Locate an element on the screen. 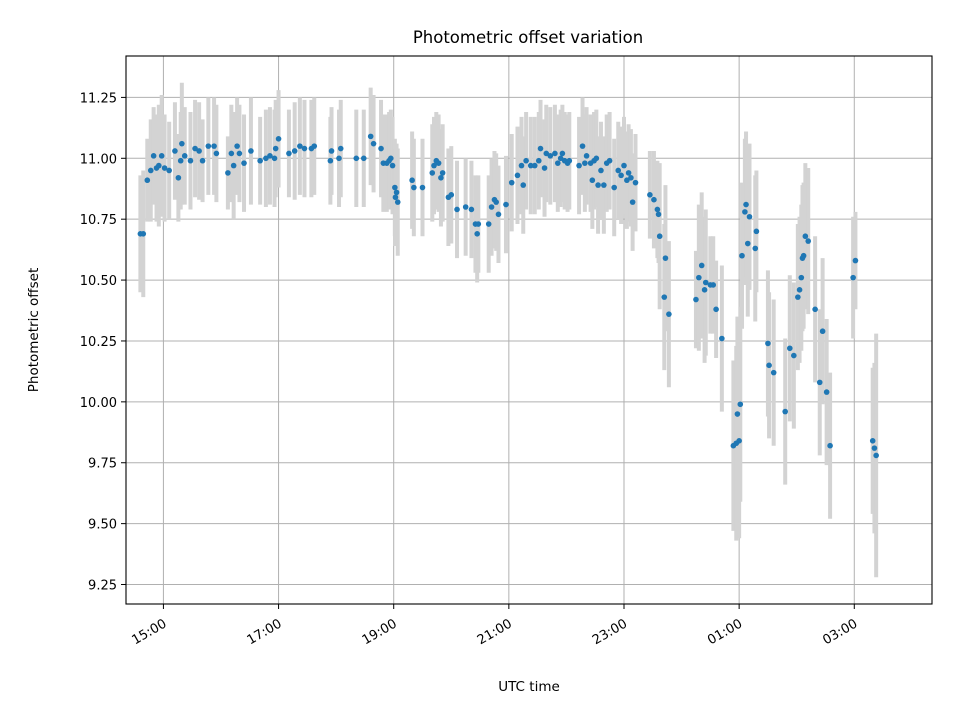  x-axis-label: UTC time is located at coordinates (529, 687).